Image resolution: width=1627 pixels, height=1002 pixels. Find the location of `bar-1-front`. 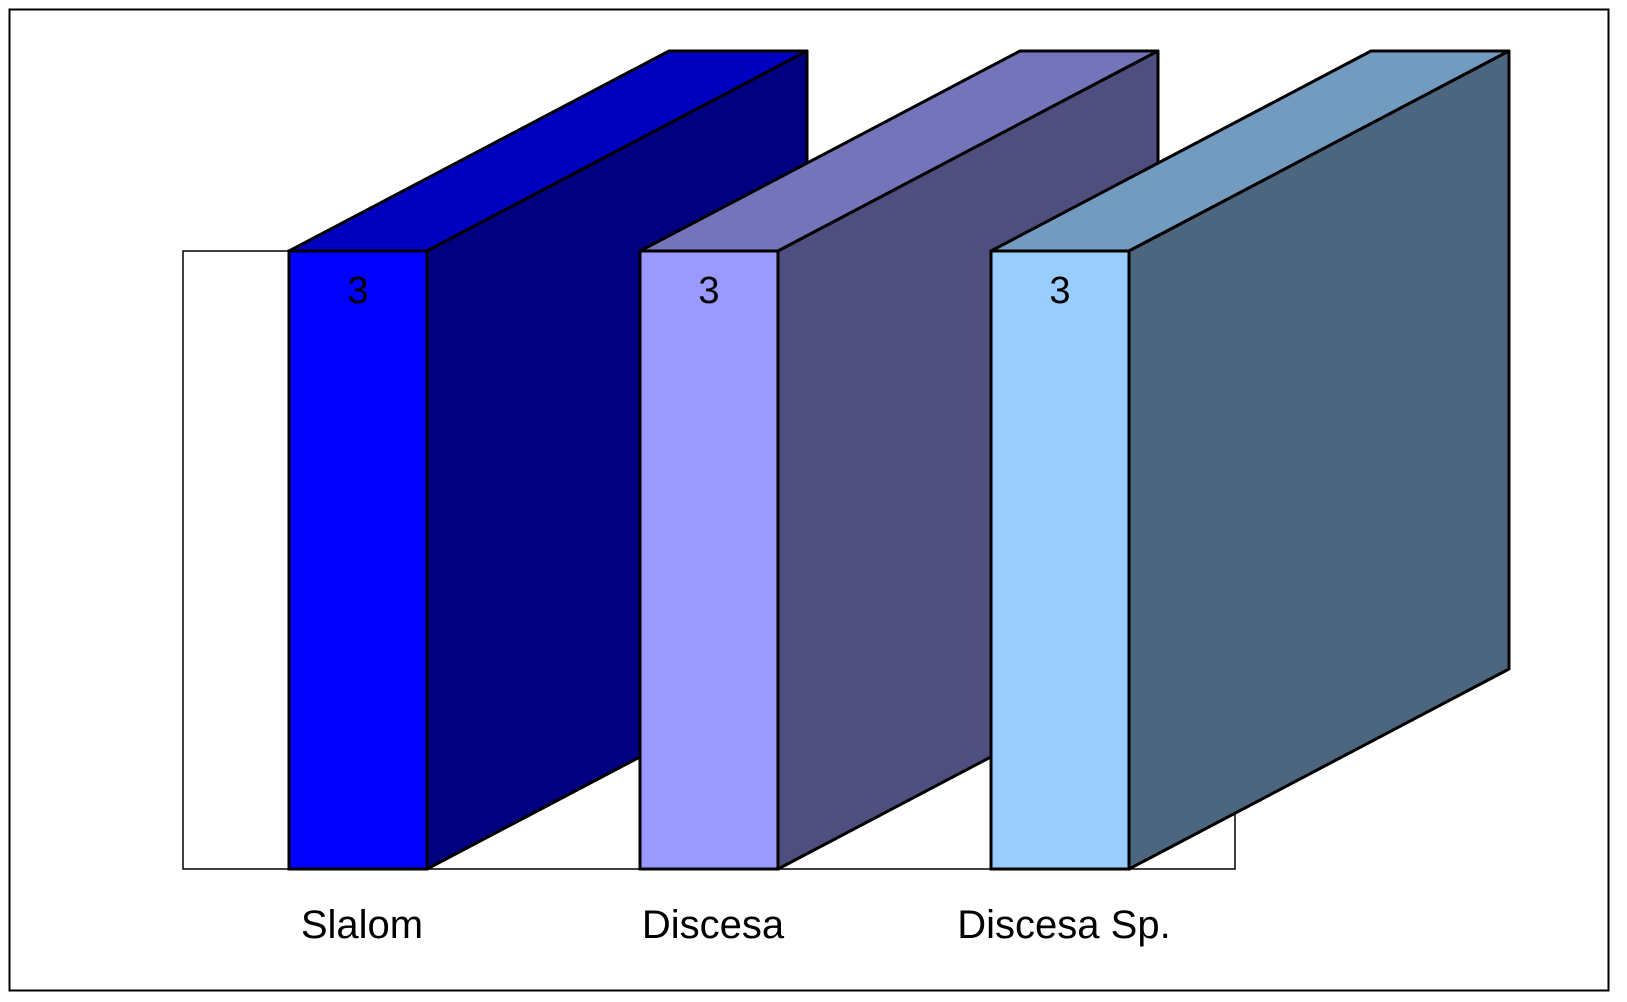

bar-1-front is located at coordinates (358, 560).